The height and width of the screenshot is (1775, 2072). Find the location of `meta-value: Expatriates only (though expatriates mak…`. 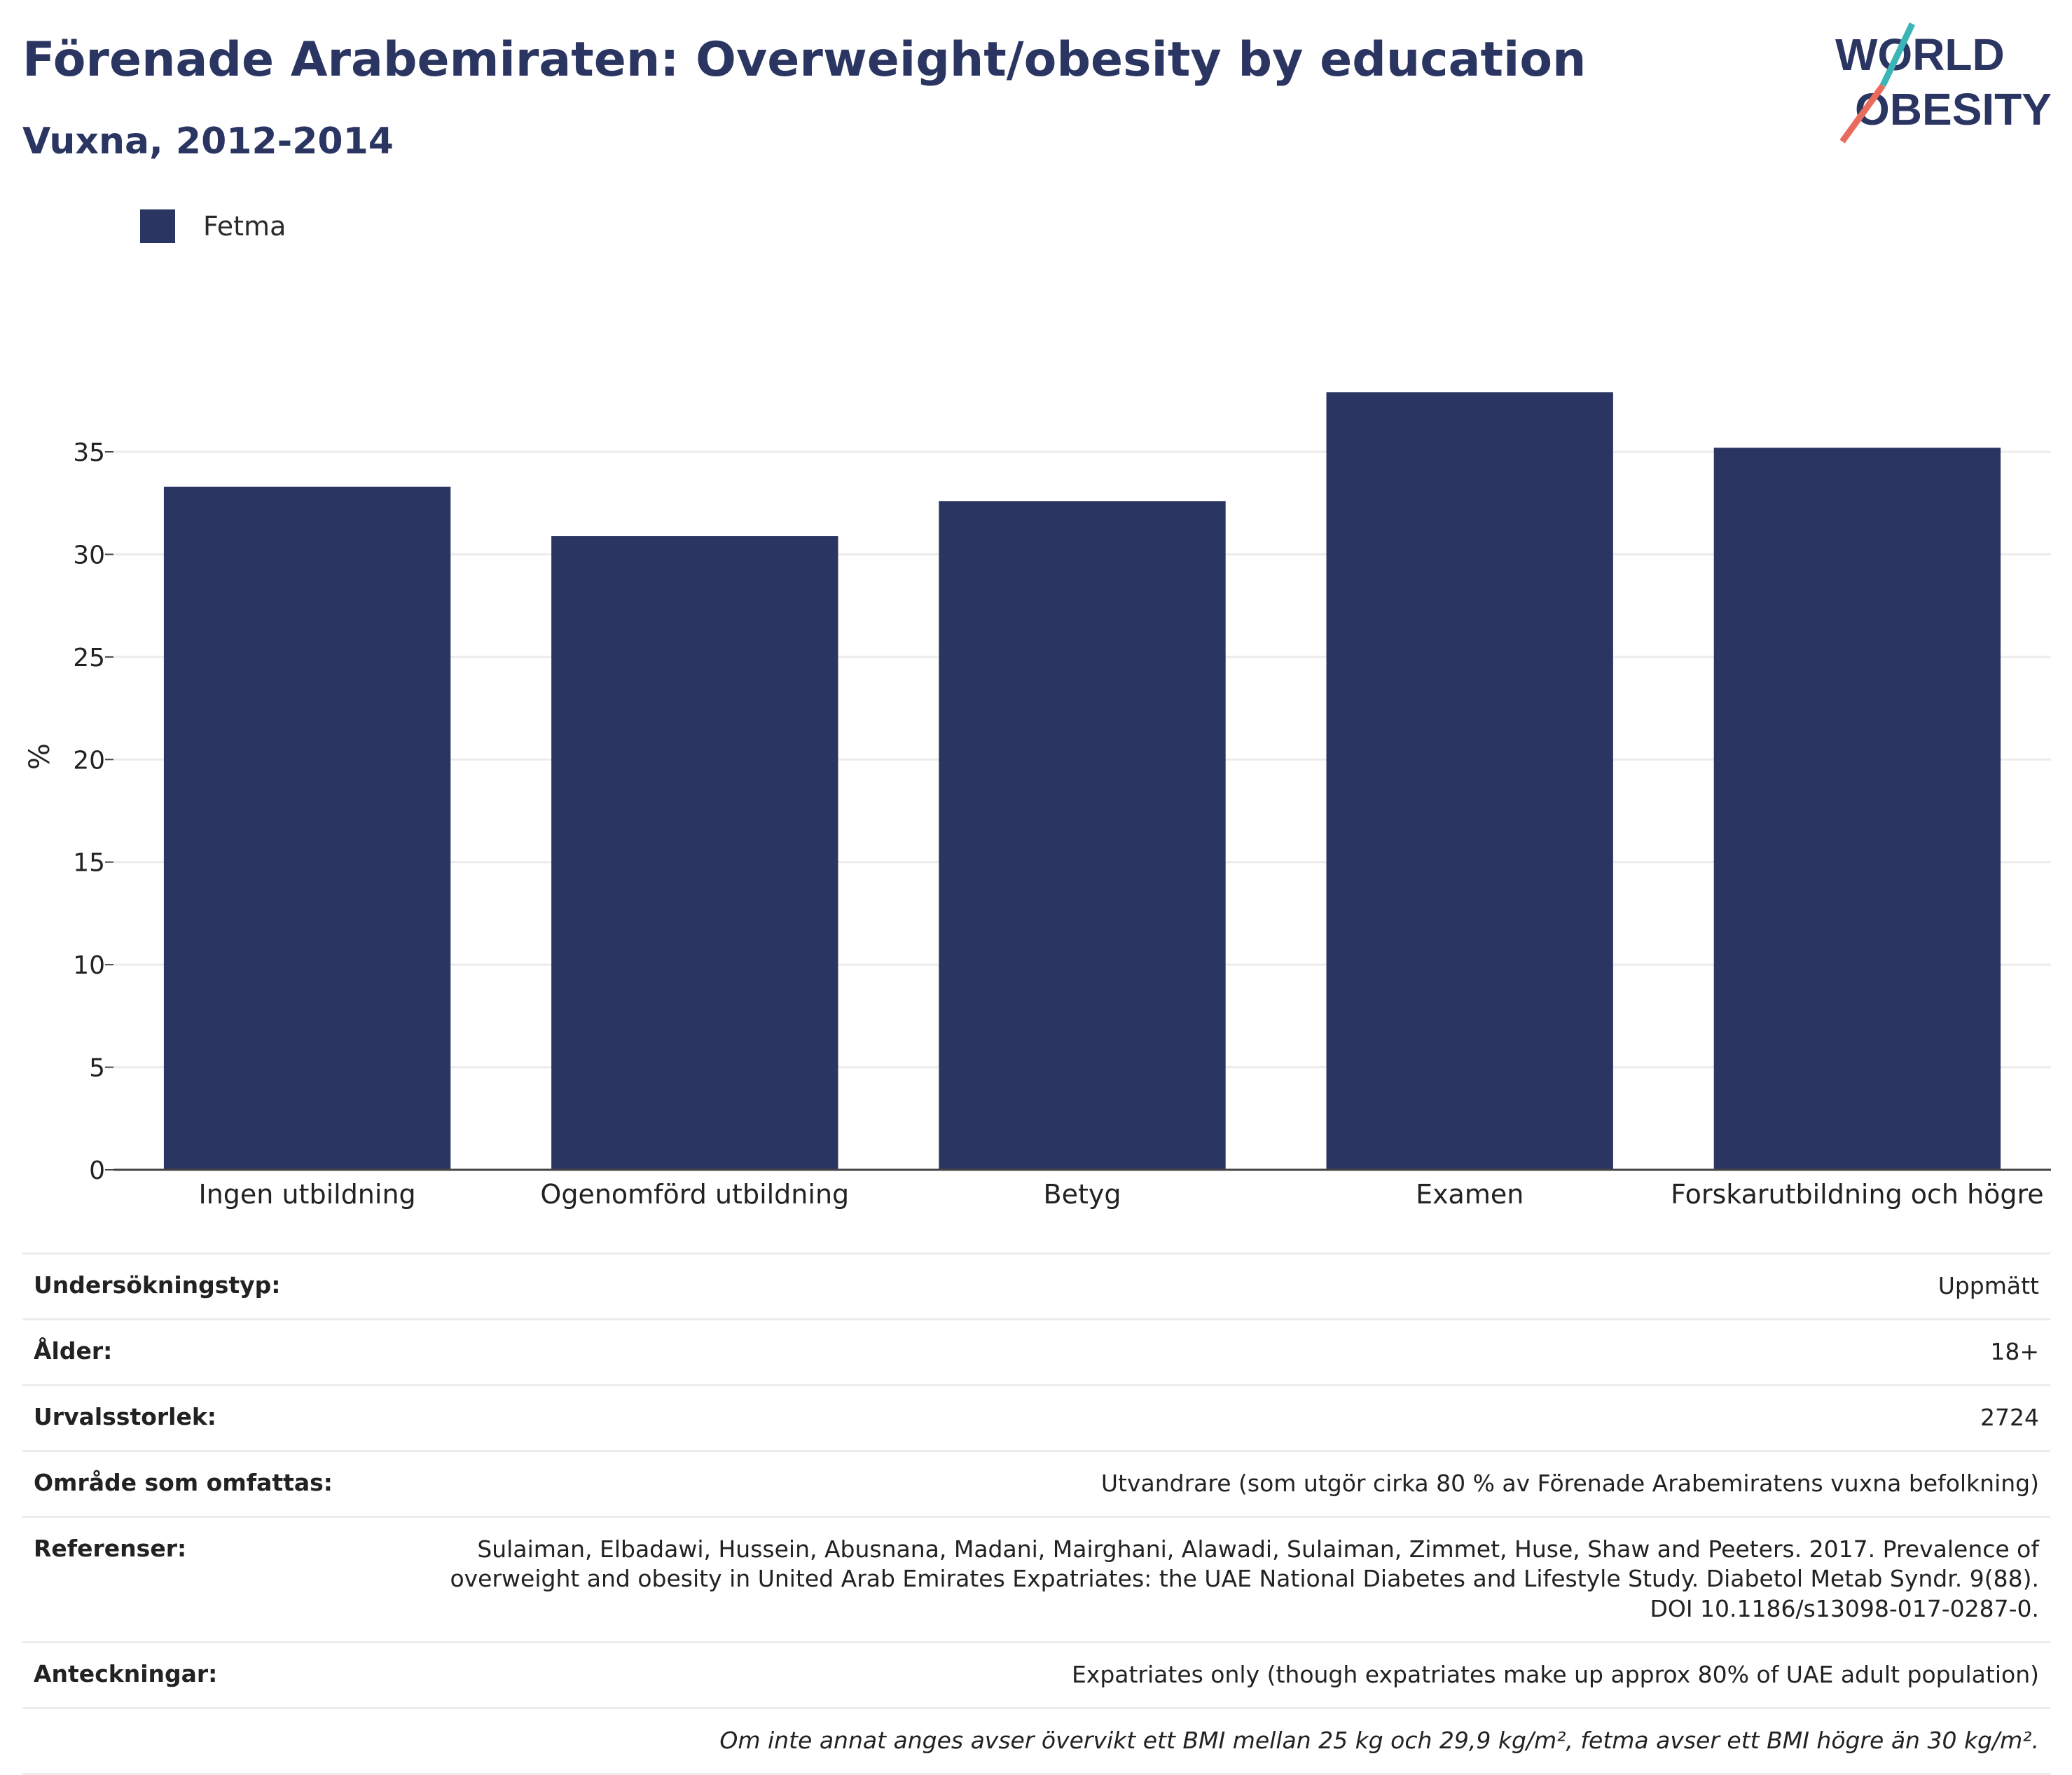

meta-value: Expatriates only (though expatriates mak… is located at coordinates (1555, 1675).